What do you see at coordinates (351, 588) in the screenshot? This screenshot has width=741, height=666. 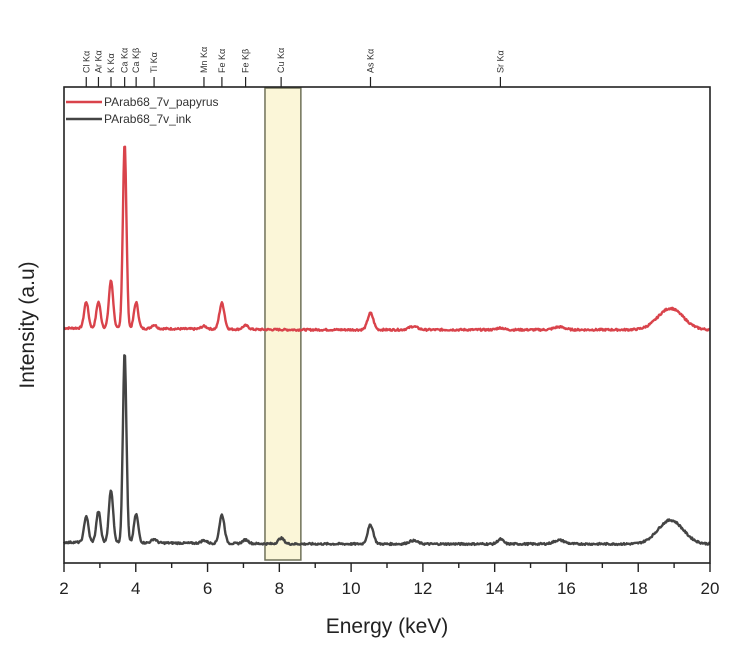 I see `x-tick-label: 10` at bounding box center [351, 588].